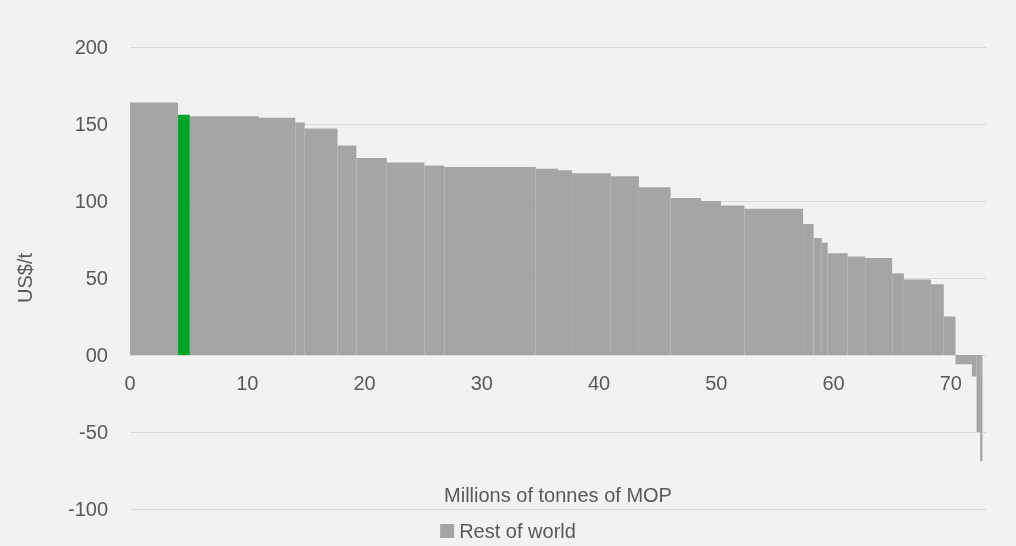  I want to click on x-tick-label: 20, so click(364, 383).